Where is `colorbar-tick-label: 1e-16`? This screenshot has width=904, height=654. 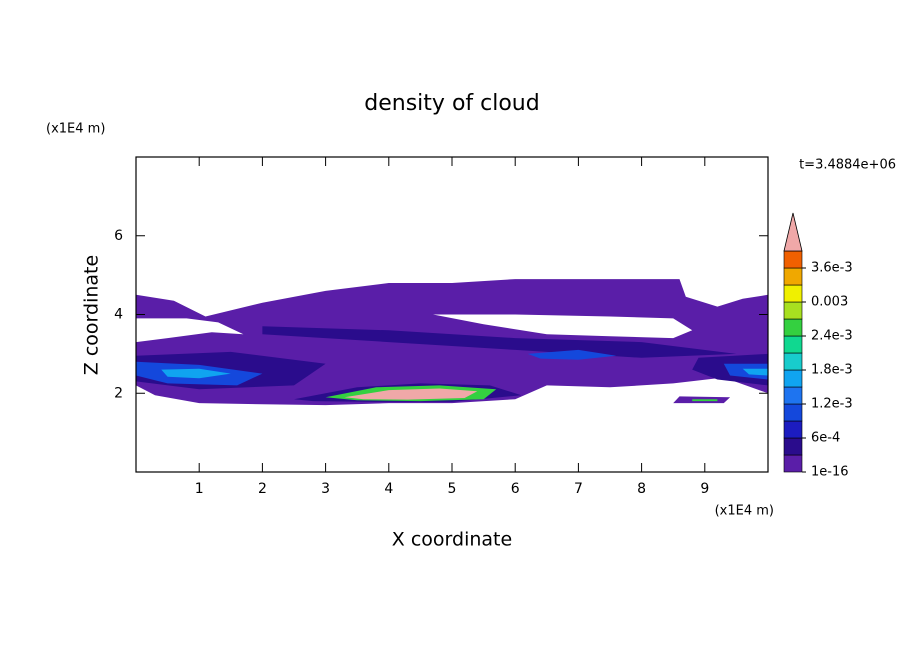
colorbar-tick-label: 1e-16 is located at coordinates (830, 472).